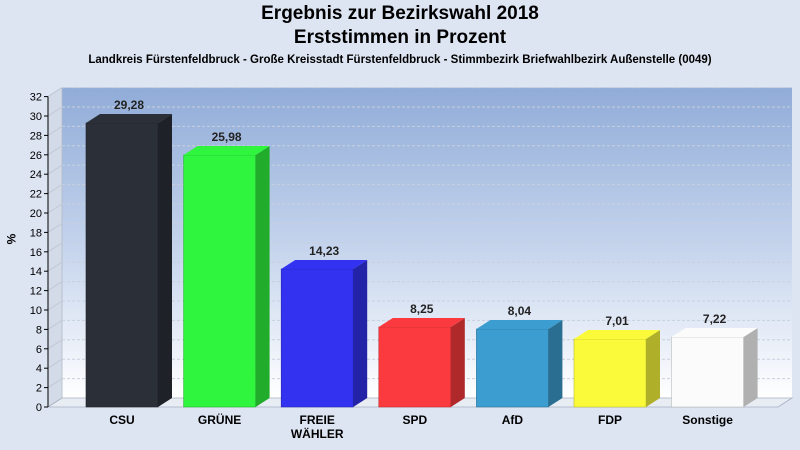  Describe the element at coordinates (129, 105) in the screenshot. I see `value-label: 29,28` at that location.